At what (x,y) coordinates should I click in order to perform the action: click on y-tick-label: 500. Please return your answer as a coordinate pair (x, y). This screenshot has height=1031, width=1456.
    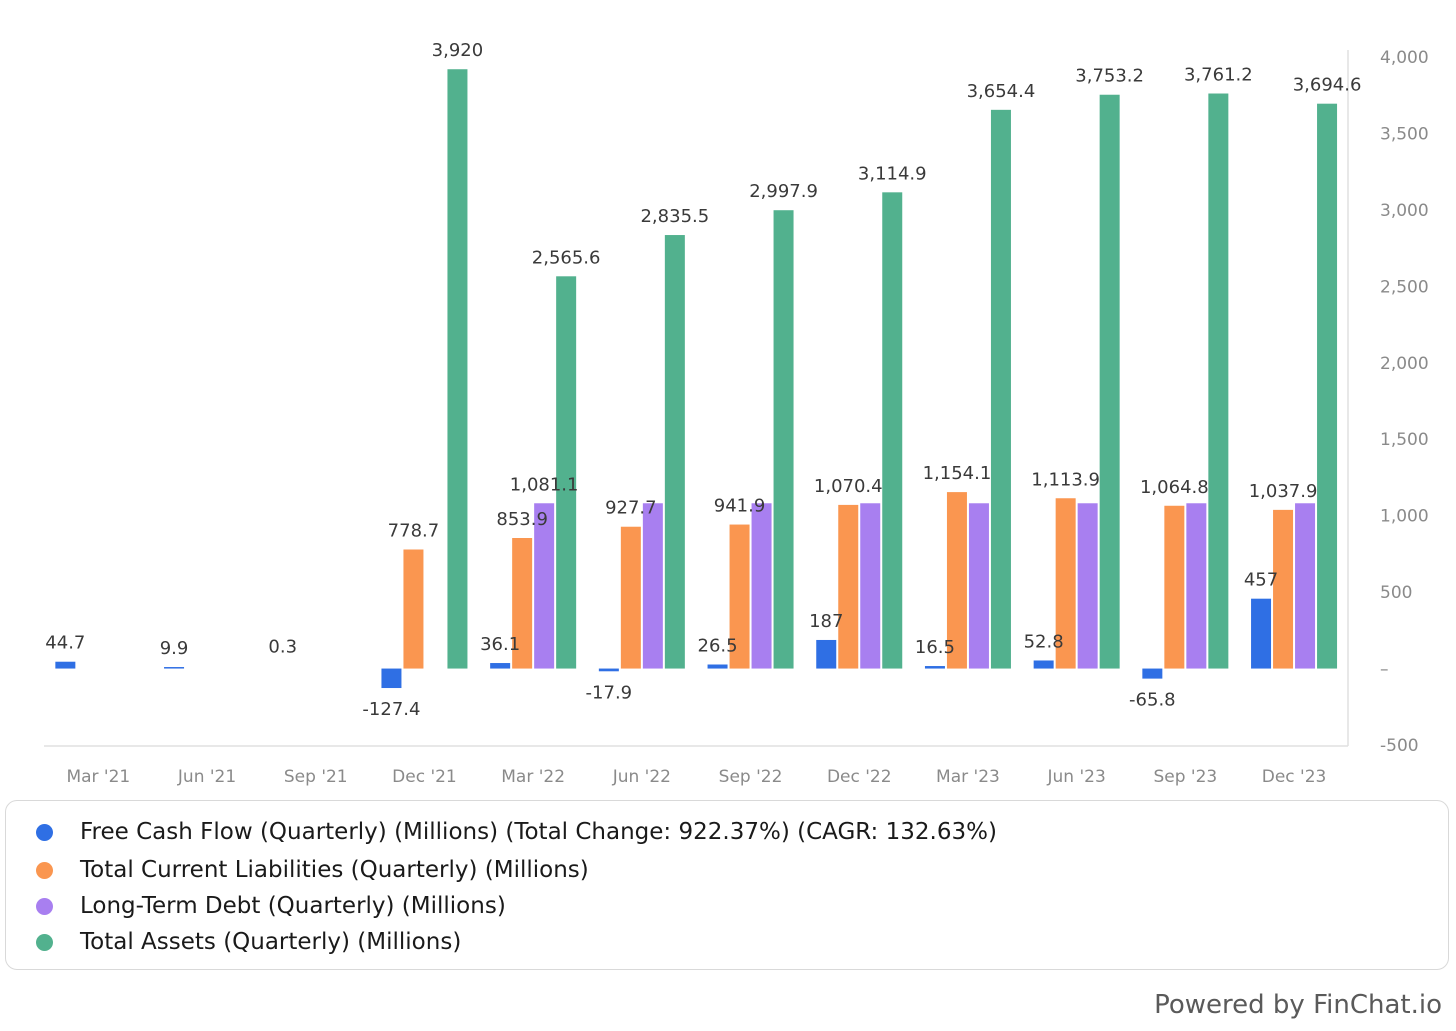
    Looking at the image, I should click on (1396, 593).